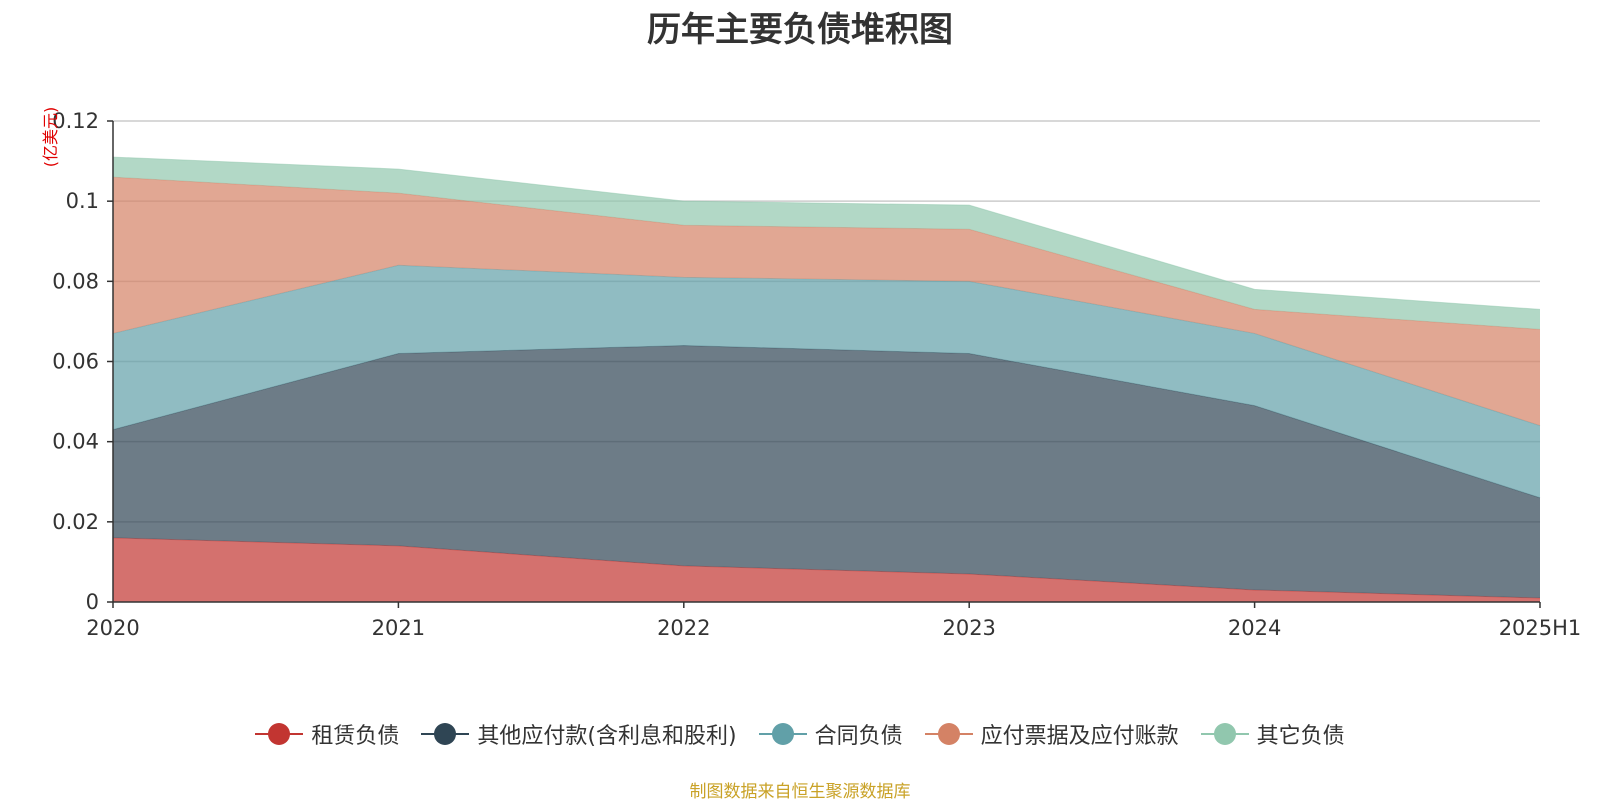 Image resolution: width=1600 pixels, height=800 pixels. What do you see at coordinates (683, 628) in the screenshot?
I see `x-tick-label: 2022` at bounding box center [683, 628].